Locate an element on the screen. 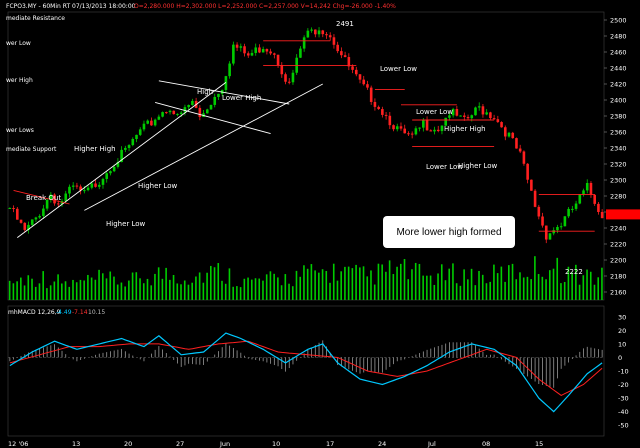 This screenshot has width=640, height=448. resistance-breakout-line is located at coordinates (41, 197).